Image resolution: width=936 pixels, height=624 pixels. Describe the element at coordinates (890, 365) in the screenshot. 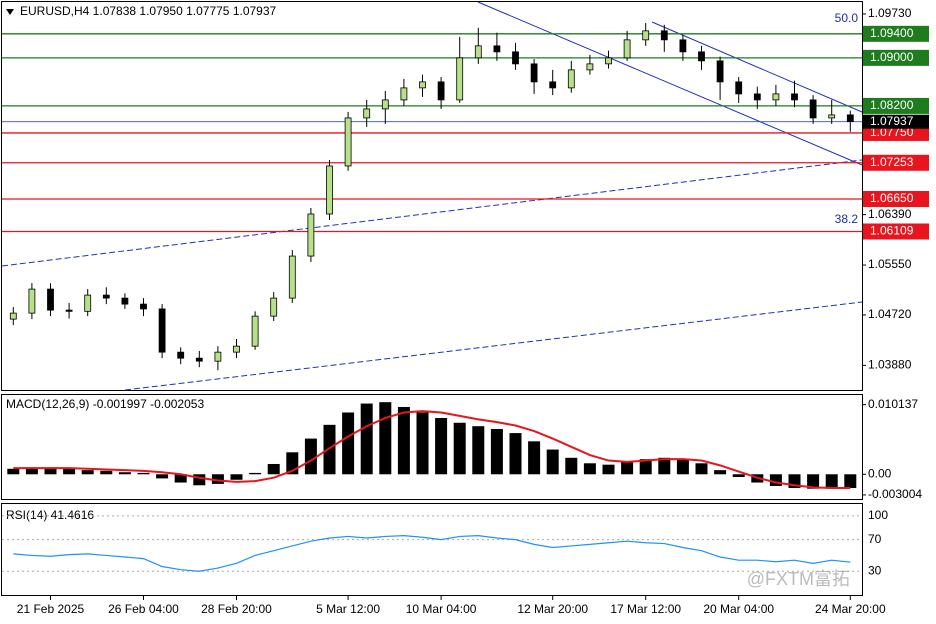

I see `y-tick-label: 1.03880` at that location.